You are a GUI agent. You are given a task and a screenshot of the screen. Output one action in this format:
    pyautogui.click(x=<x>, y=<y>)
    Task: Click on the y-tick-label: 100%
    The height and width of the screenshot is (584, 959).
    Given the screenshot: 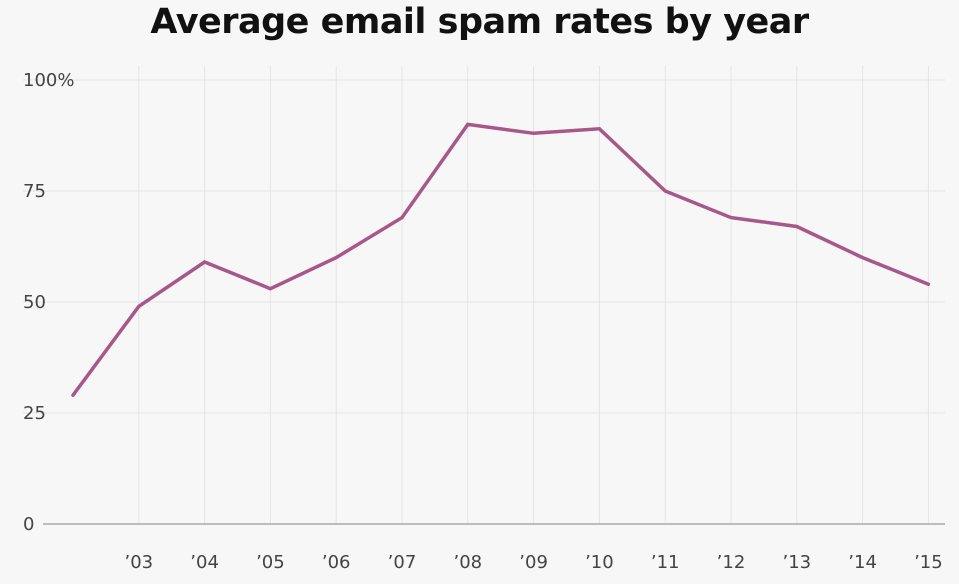 What is the action you would take?
    pyautogui.click(x=48, y=80)
    